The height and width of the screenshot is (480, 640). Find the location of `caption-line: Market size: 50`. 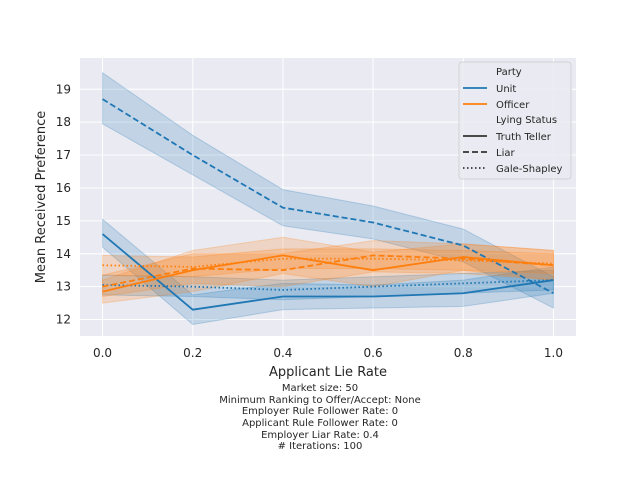

caption-line: Market size: 50 is located at coordinates (320, 388).